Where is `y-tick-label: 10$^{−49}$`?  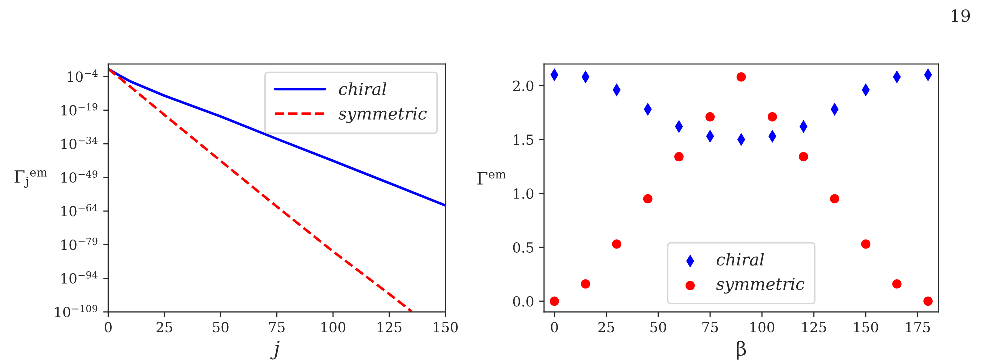
y-tick-label: 10$^{−49}$ is located at coordinates (80, 177).